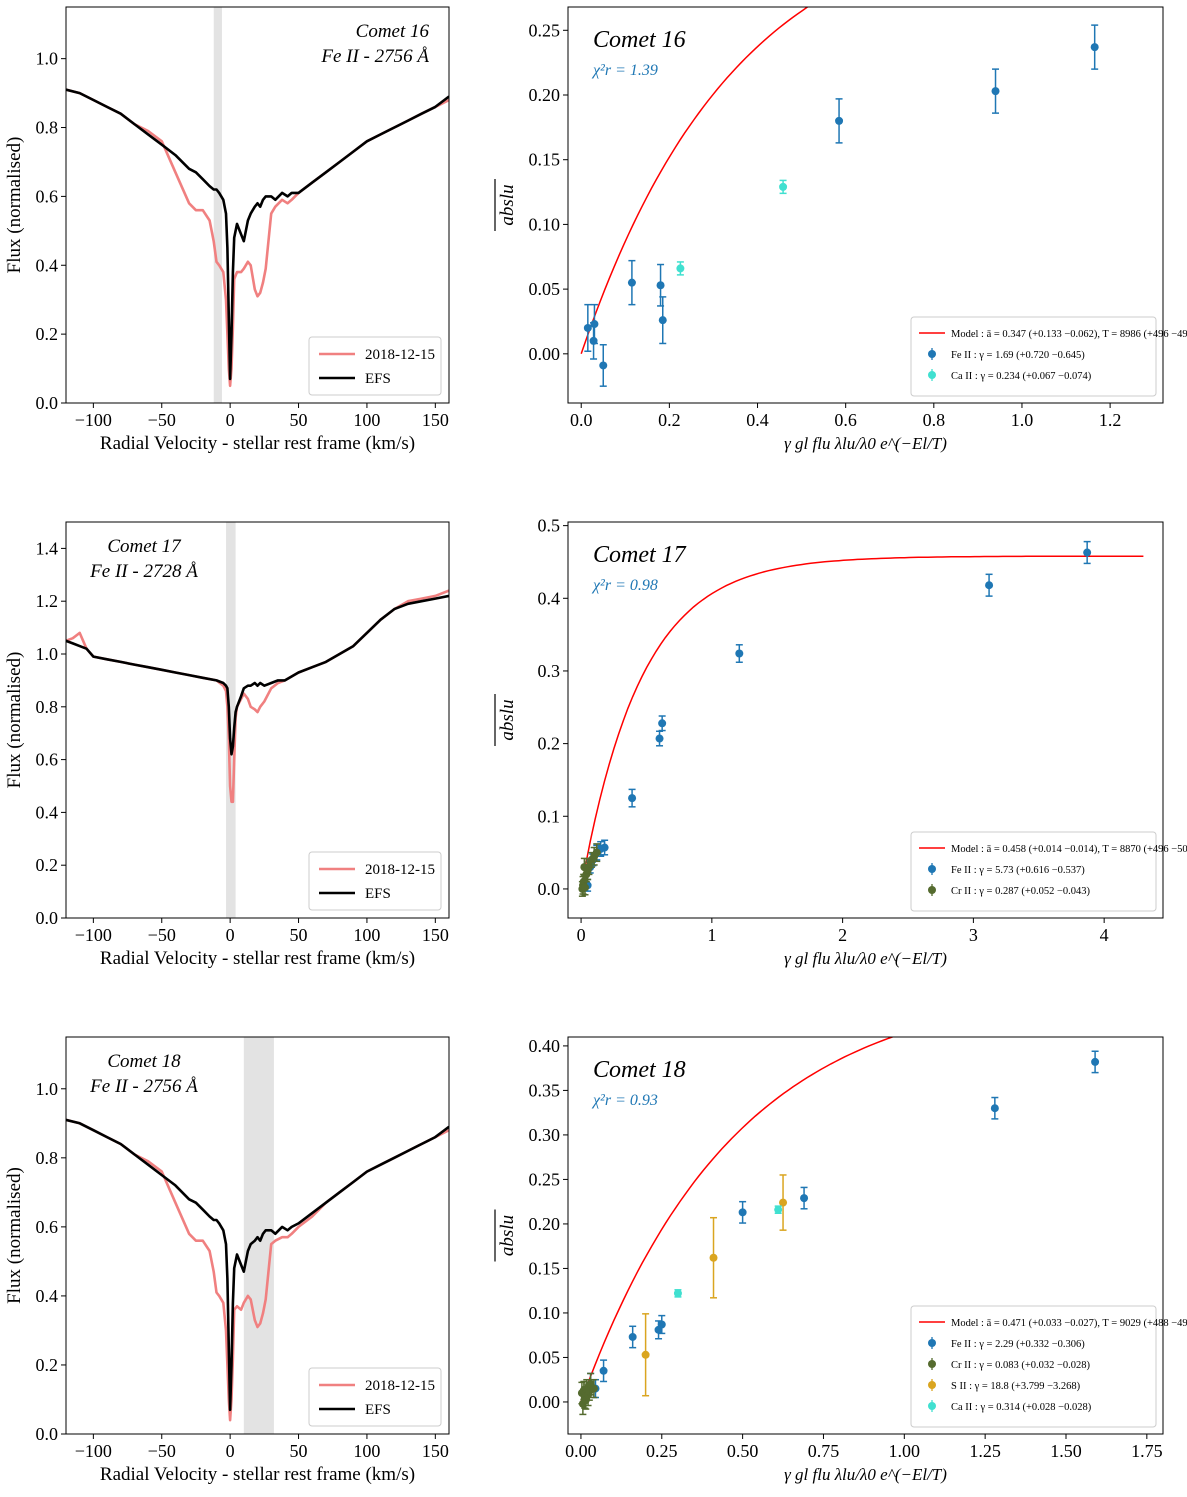  I want to click on x-tick-label: 1, so click(711, 935).